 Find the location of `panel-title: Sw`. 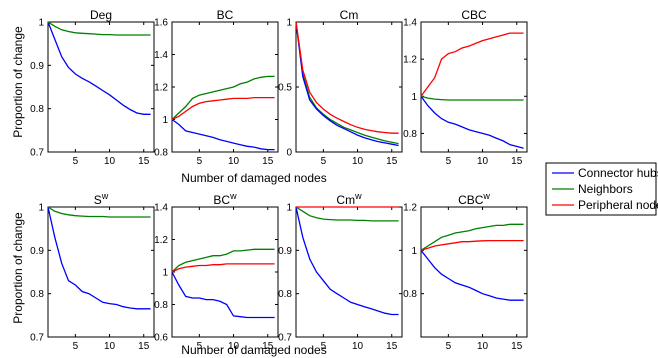

panel-title: Sw is located at coordinates (101, 199).